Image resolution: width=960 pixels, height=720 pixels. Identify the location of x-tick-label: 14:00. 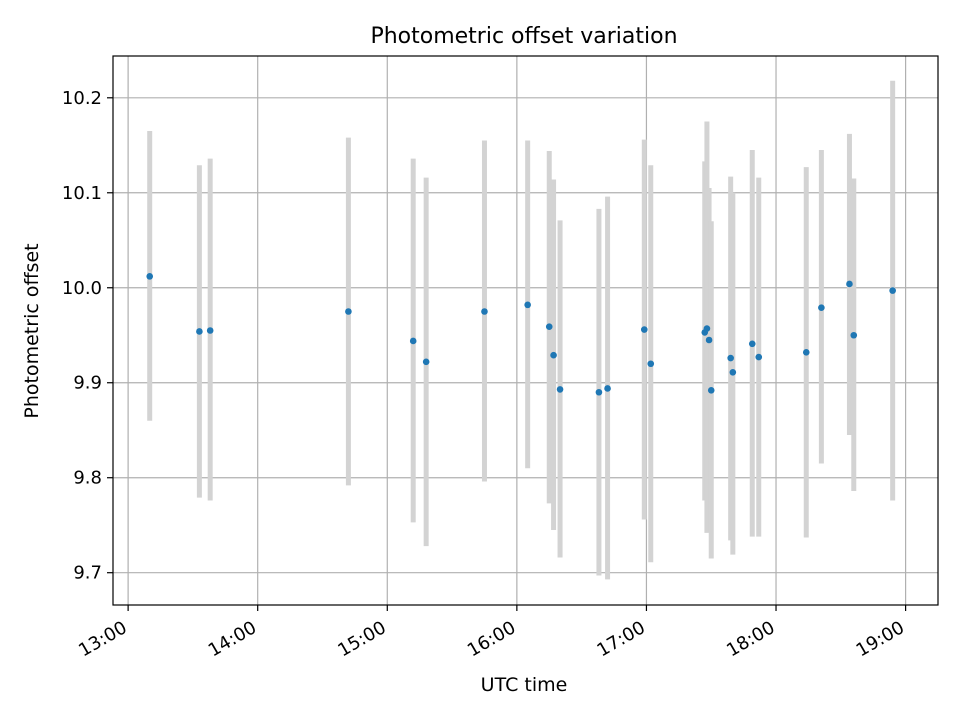
(232, 639).